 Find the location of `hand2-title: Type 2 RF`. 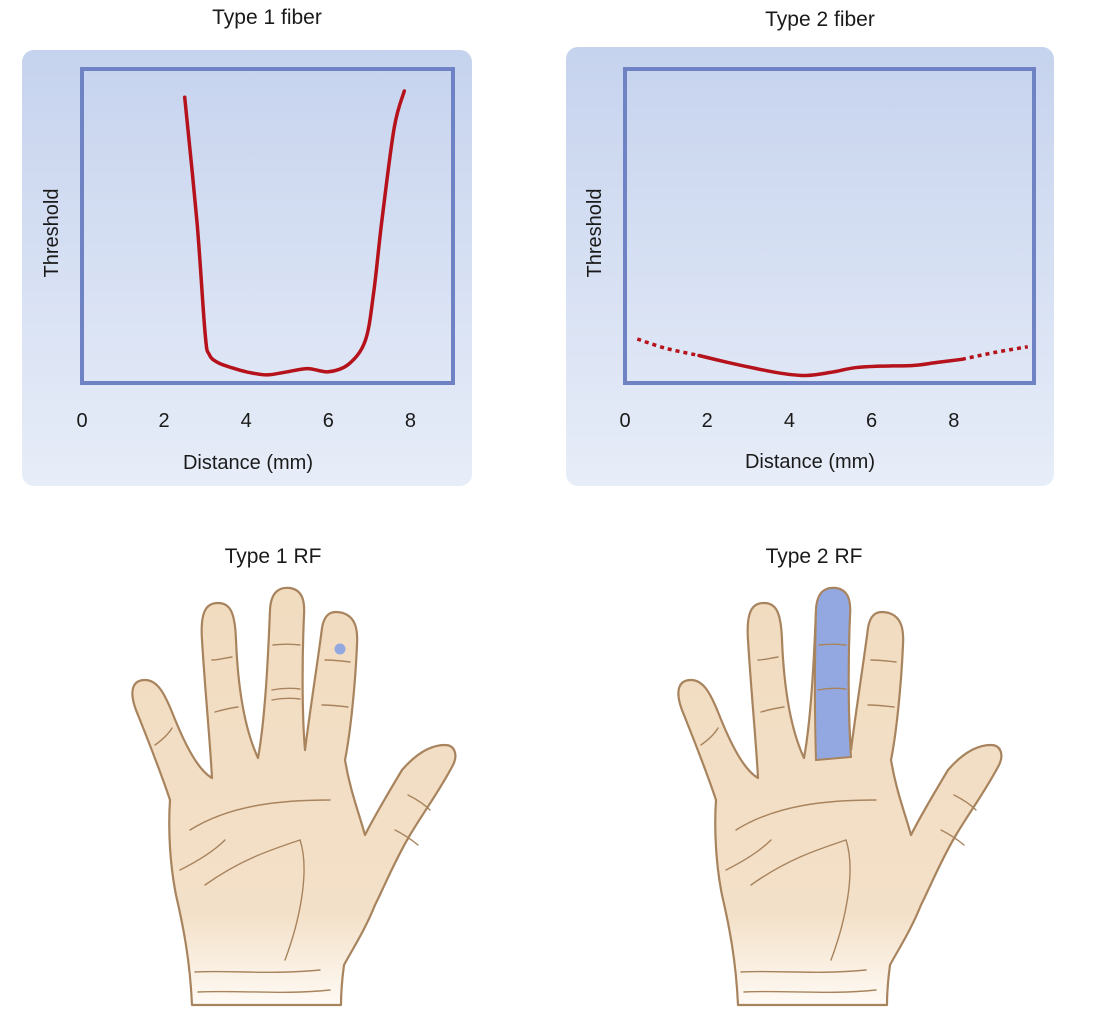

hand2-title: Type 2 RF is located at coordinates (814, 556).